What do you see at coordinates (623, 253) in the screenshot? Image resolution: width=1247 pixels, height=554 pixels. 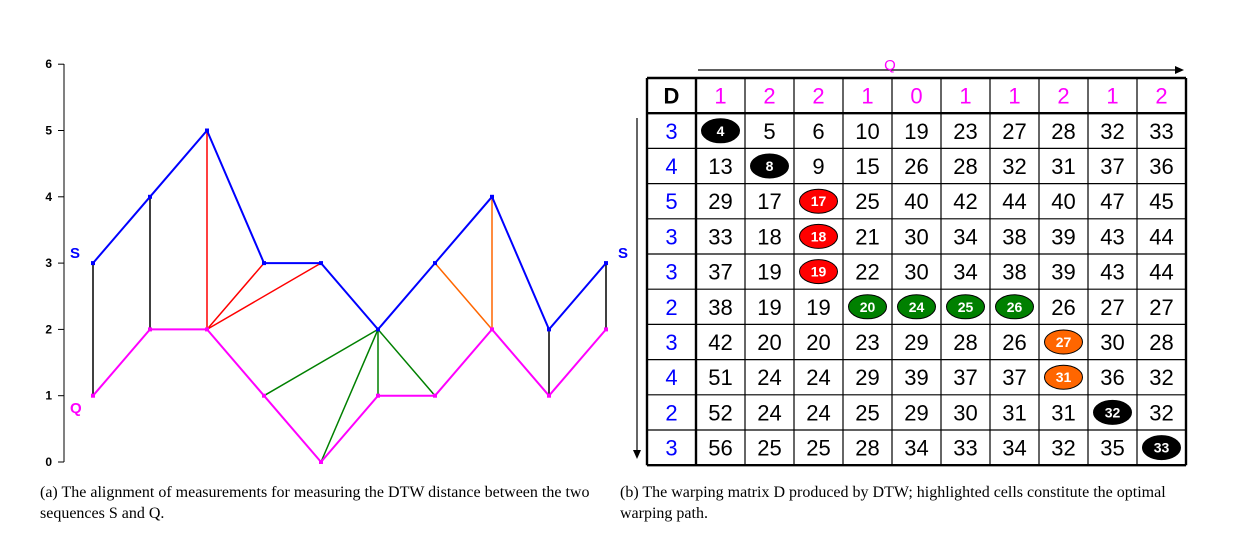 I see `s-label-right: S` at bounding box center [623, 253].